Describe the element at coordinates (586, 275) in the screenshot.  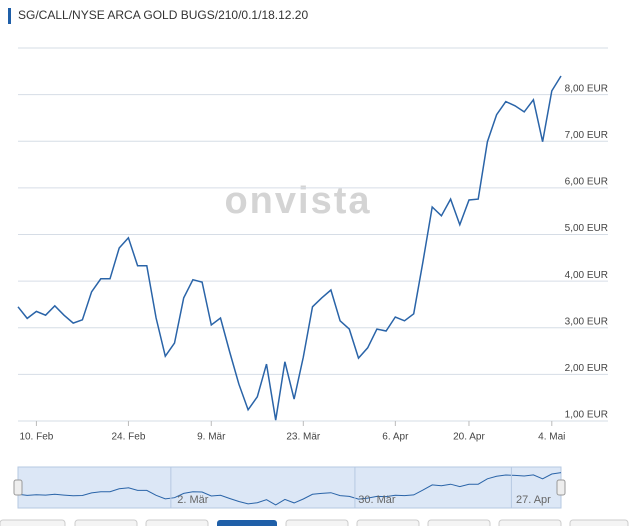
I see `y-tick-label: 4,00 EUR` at that location.